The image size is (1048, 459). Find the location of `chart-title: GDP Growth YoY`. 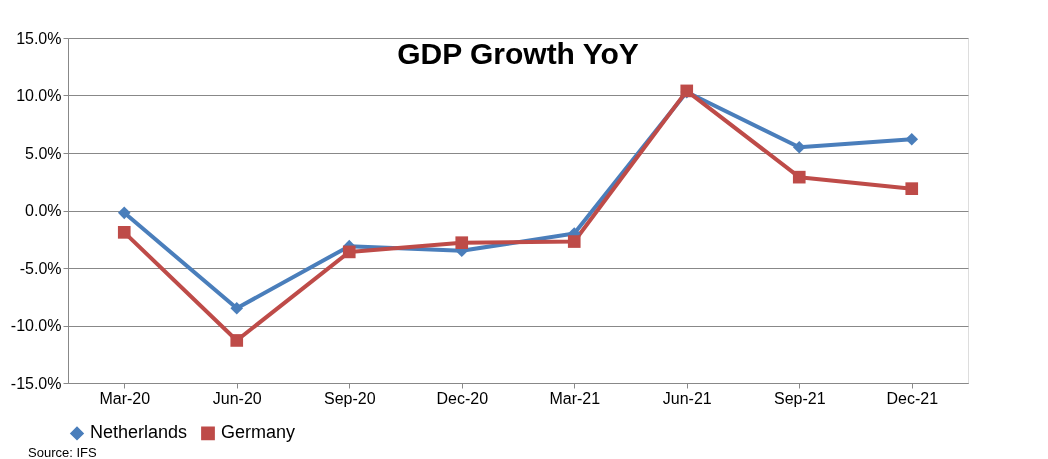

chart-title: GDP Growth YoY is located at coordinates (518, 53).